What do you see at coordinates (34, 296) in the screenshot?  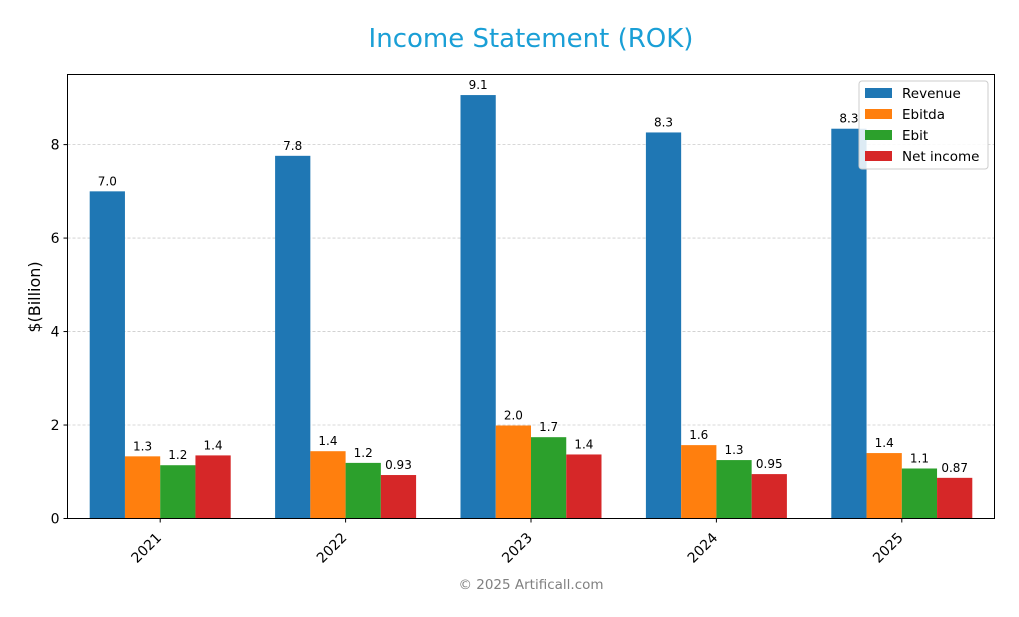 I see `y-axis-label: $(Billion)` at bounding box center [34, 296].